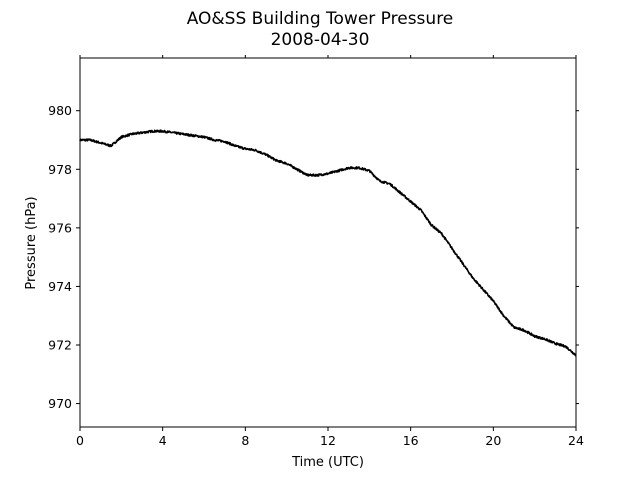 The image size is (640, 480). I want to click on x-tick-label: 24, so click(576, 440).